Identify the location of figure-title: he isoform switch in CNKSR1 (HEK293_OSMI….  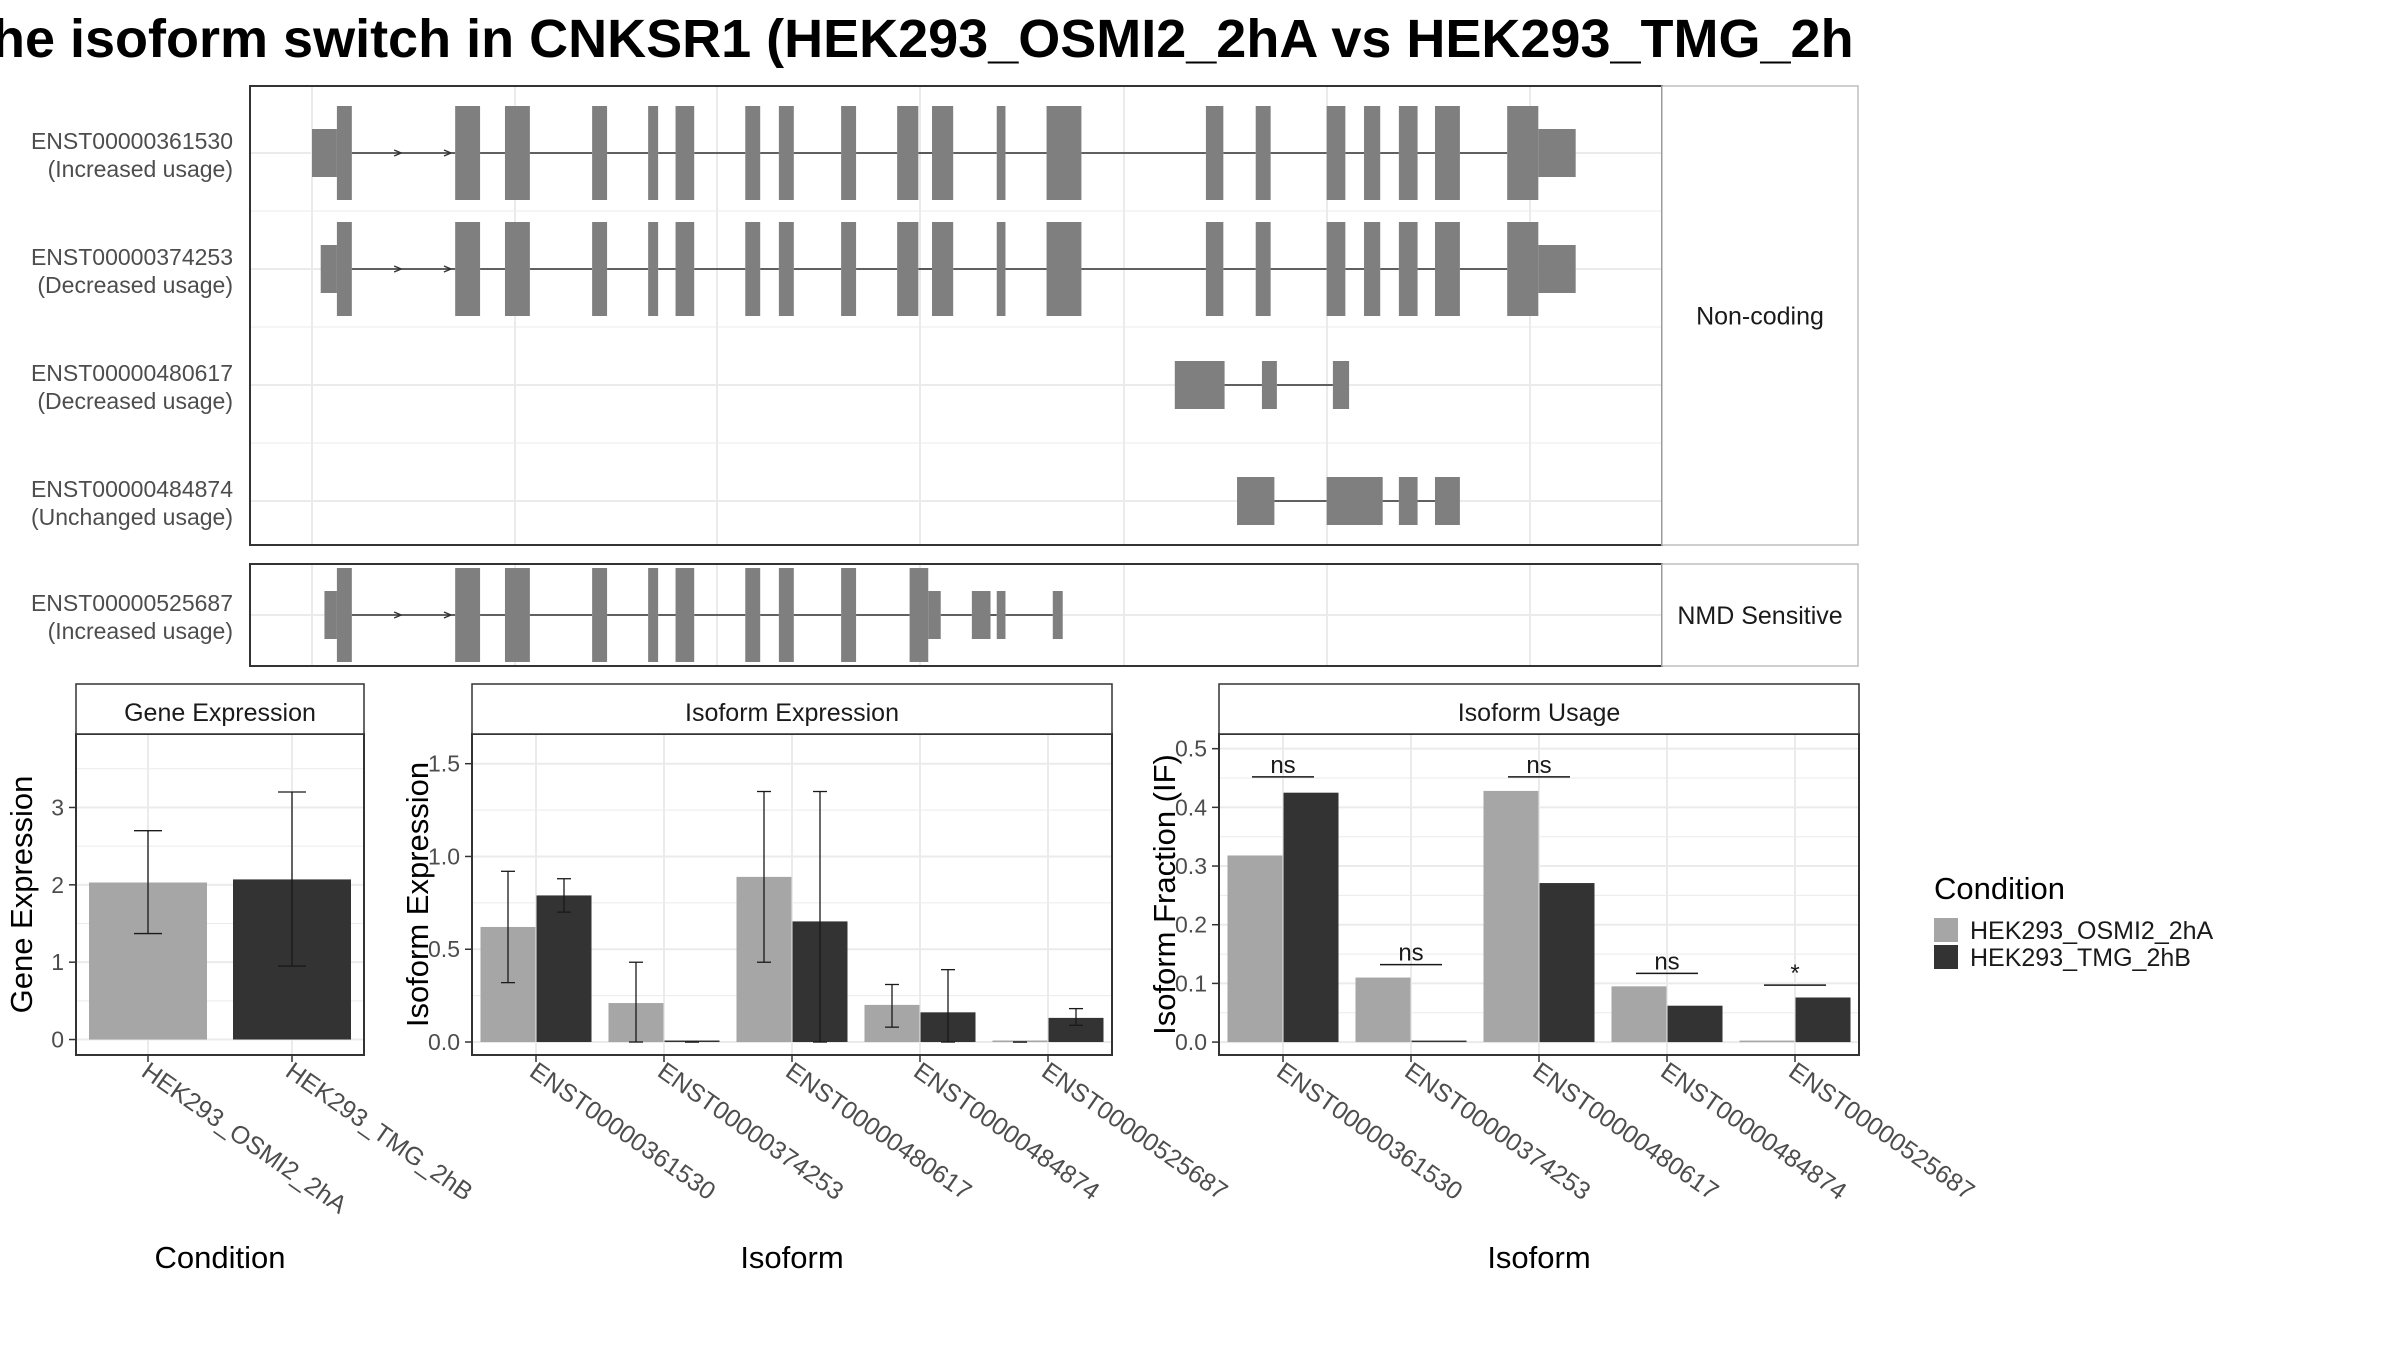
(927, 39).